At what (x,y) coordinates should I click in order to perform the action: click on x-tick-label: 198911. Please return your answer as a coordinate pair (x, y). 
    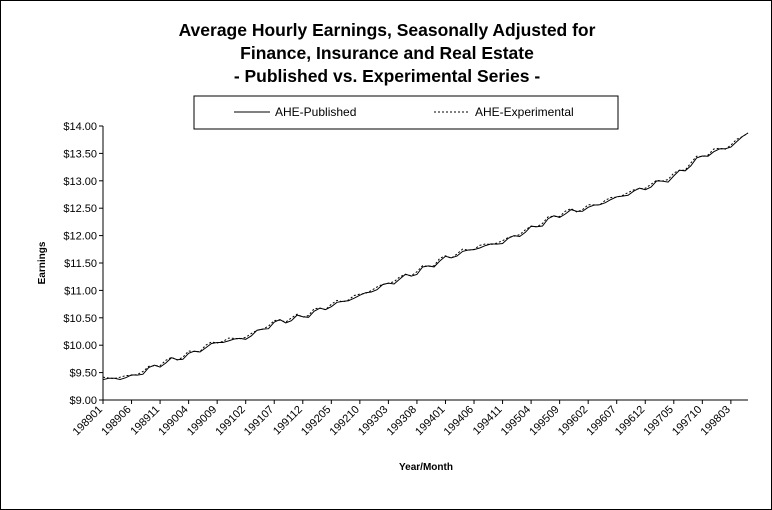
    Looking at the image, I should click on (145, 421).